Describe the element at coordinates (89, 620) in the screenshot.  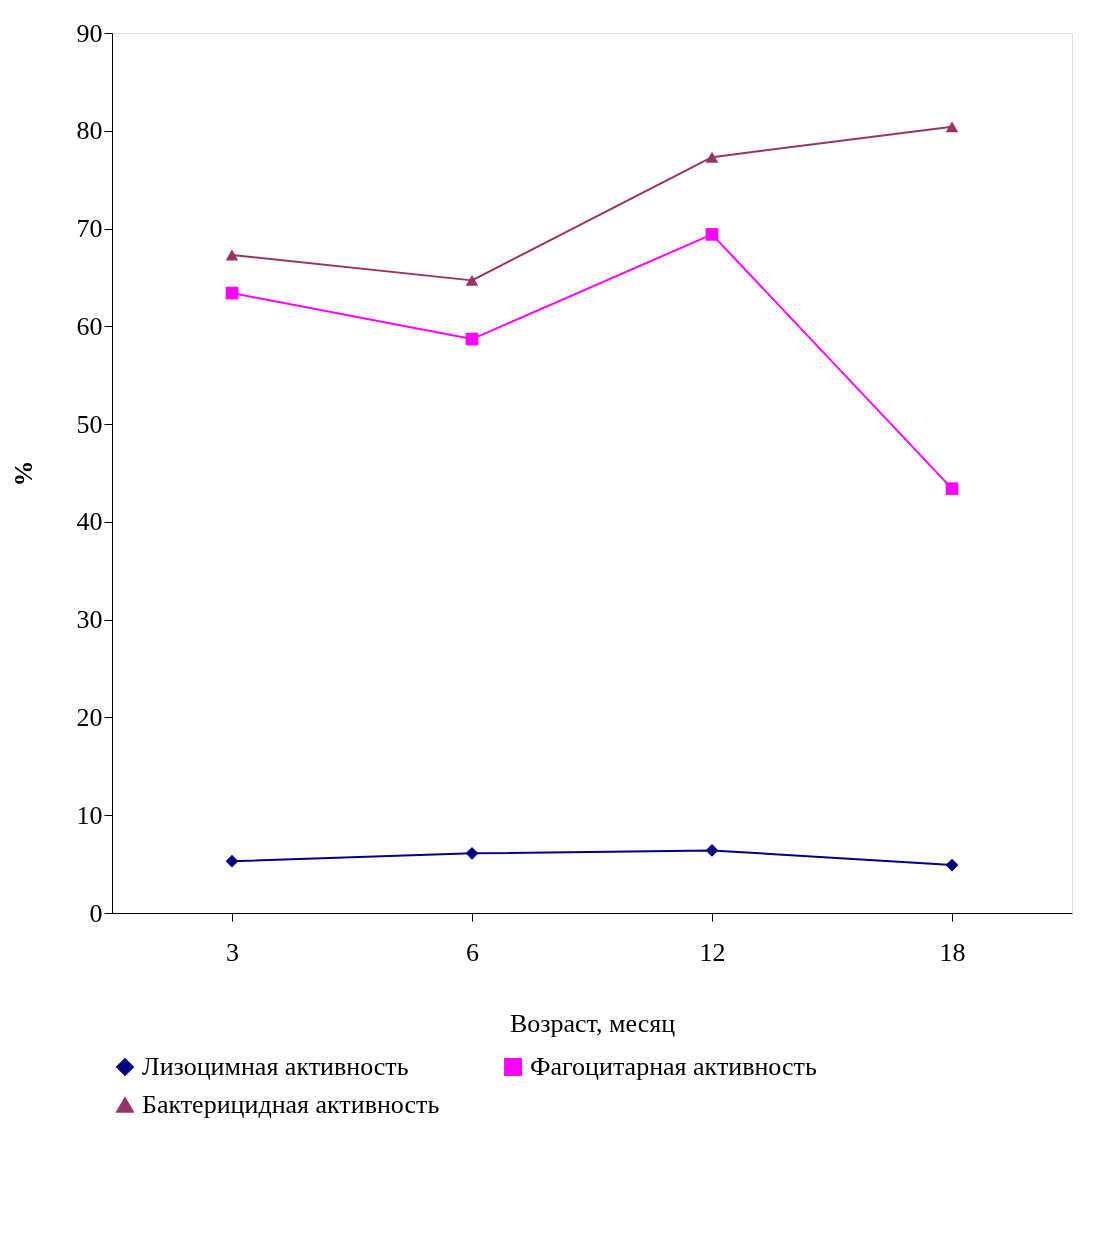
I see `y-tick-label: 30` at that location.